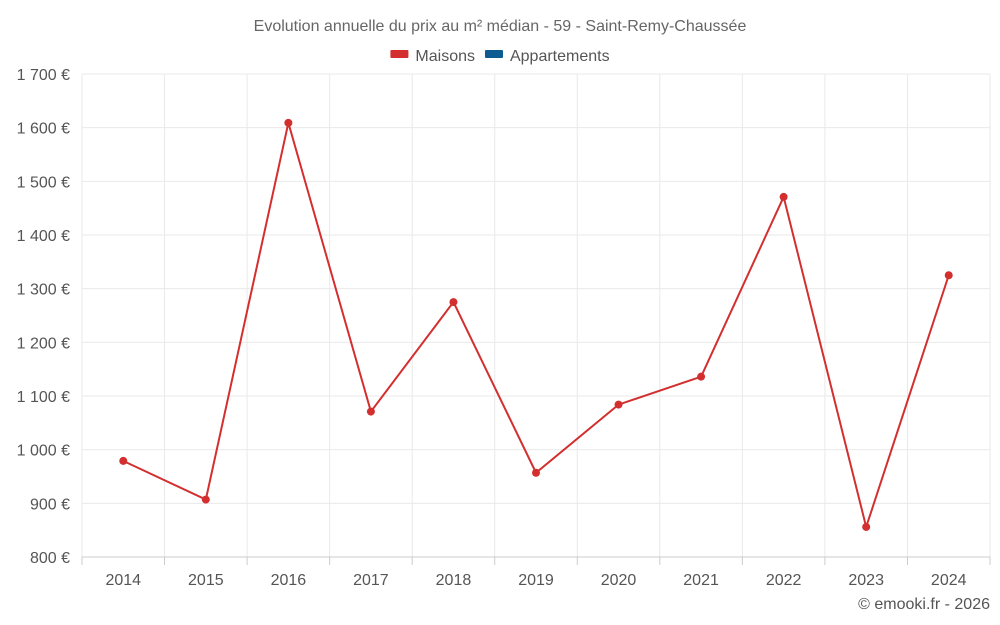 This screenshot has width=1000, height=625. Describe the element at coordinates (784, 580) in the screenshot. I see `x-tick-label: 2022` at that location.